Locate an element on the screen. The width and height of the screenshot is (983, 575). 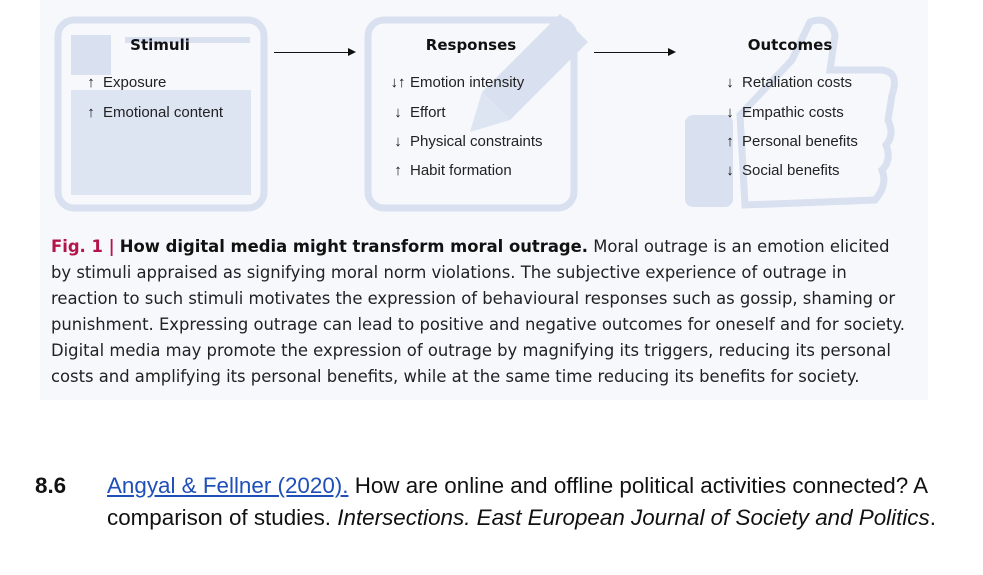
reference-number: 8.6 is located at coordinates (51, 485).